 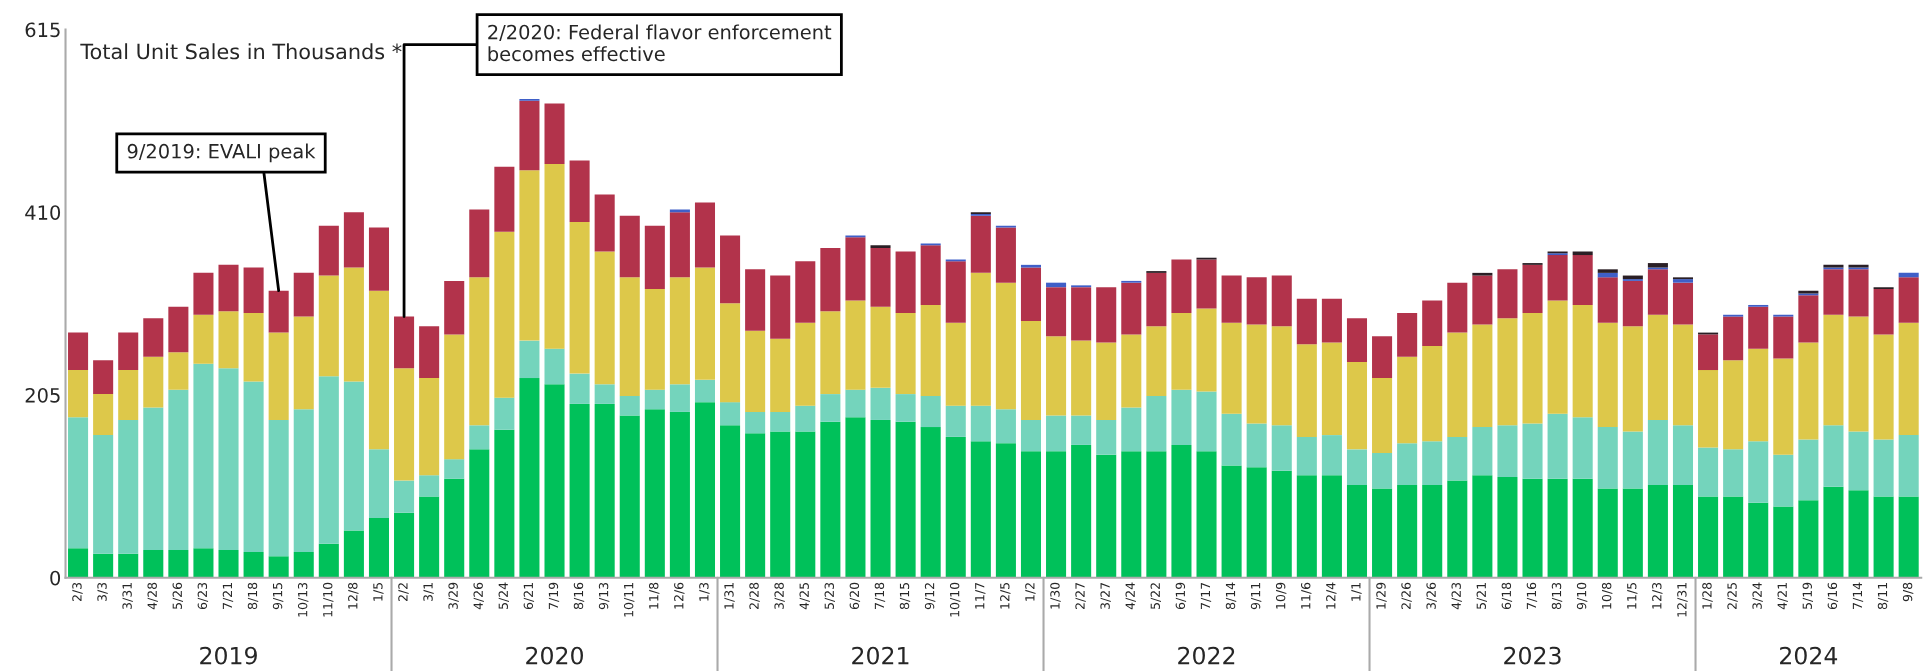 I want to click on x-tick-label: 9/12, so click(x=930, y=596).